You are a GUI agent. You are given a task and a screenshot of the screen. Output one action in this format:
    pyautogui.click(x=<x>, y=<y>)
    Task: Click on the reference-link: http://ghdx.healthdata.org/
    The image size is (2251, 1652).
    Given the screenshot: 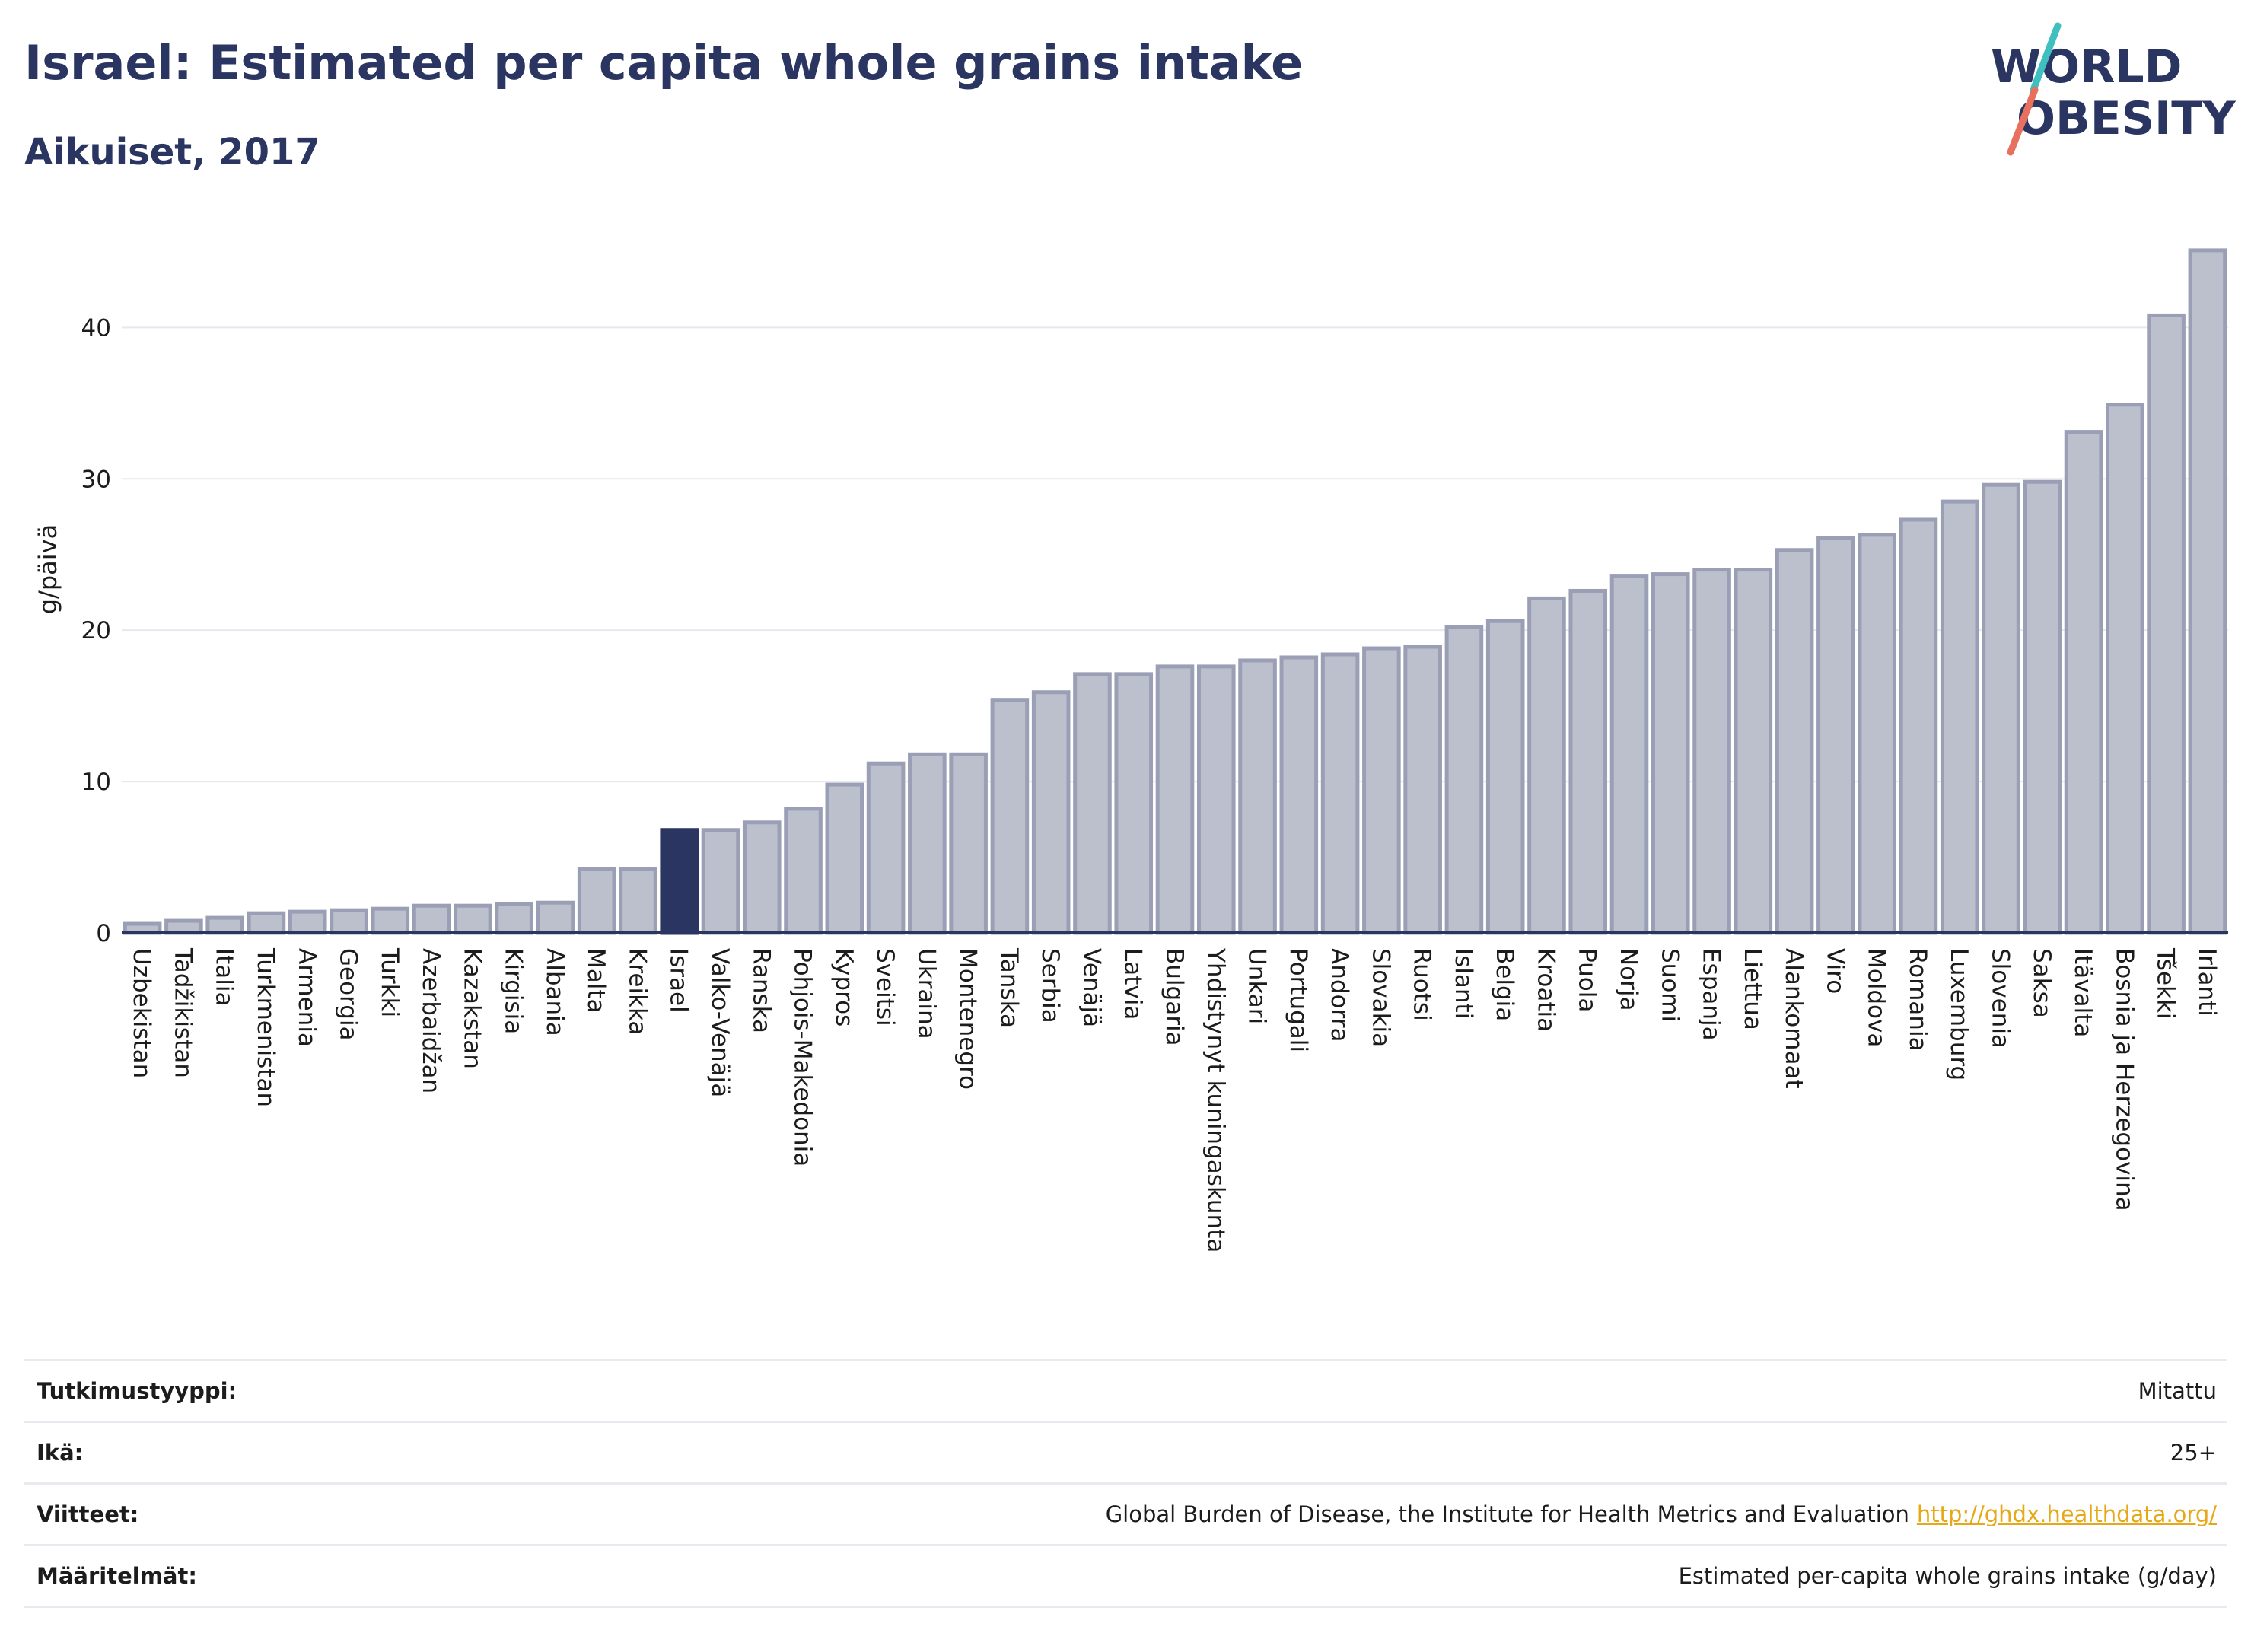 What is the action you would take?
    pyautogui.click(x=2066, y=1514)
    